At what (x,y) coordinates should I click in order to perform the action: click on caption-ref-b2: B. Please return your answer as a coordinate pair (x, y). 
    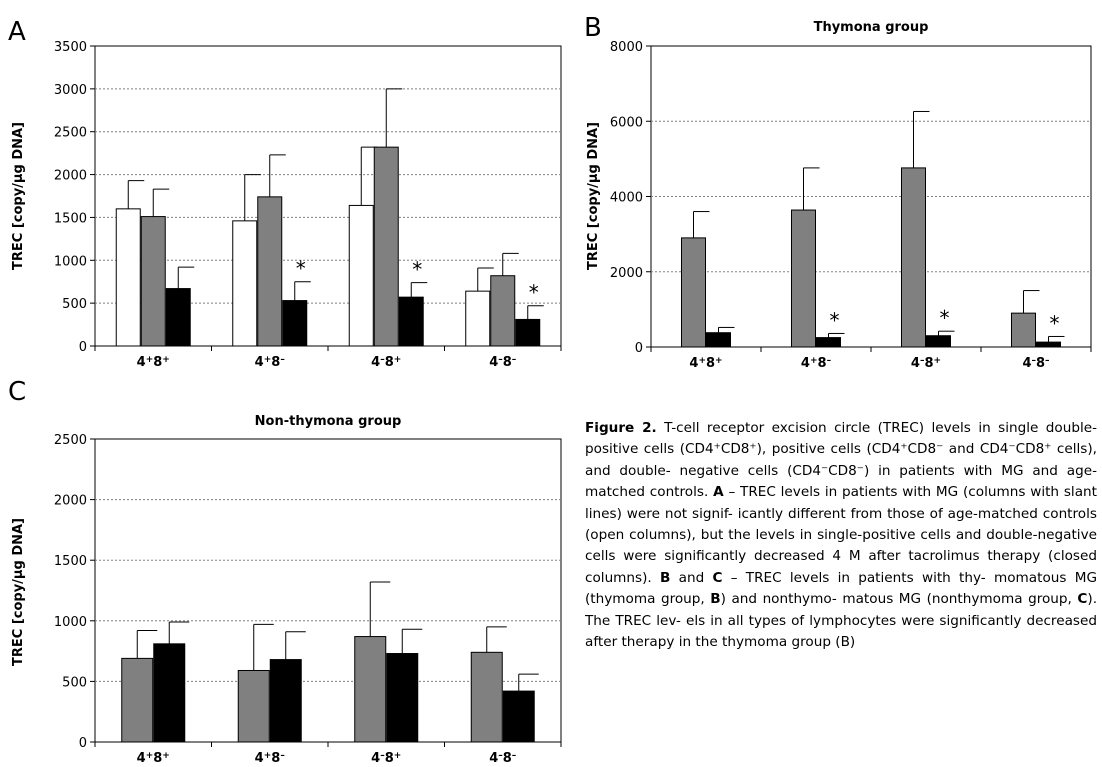
    Looking at the image, I should click on (715, 599).